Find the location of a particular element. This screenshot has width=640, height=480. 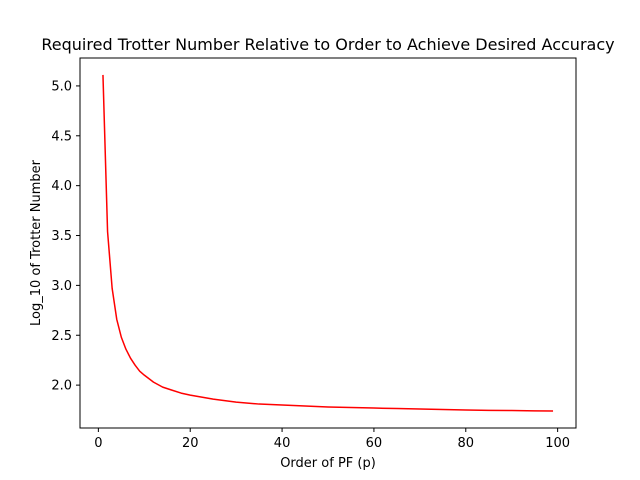

y-tick-label: 5.0 is located at coordinates (61, 86).